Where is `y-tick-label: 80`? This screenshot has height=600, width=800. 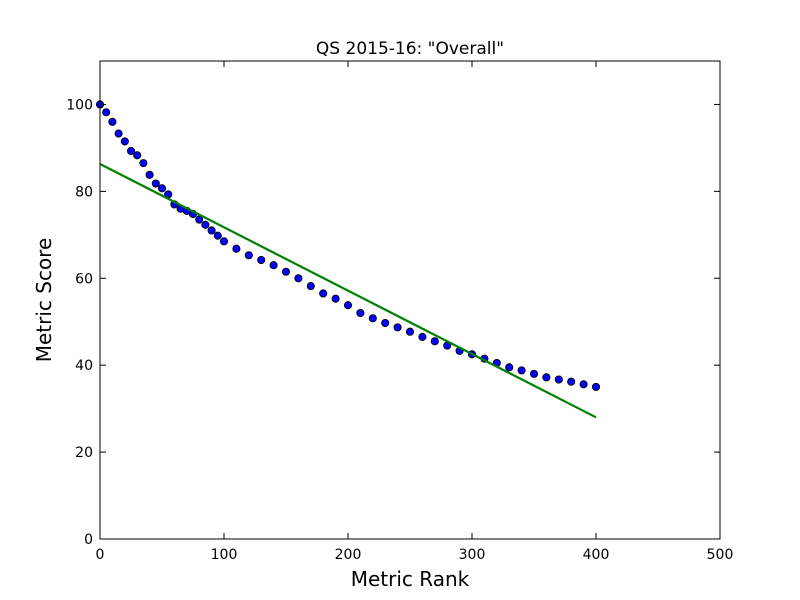 y-tick-label: 80 is located at coordinates (84, 192).